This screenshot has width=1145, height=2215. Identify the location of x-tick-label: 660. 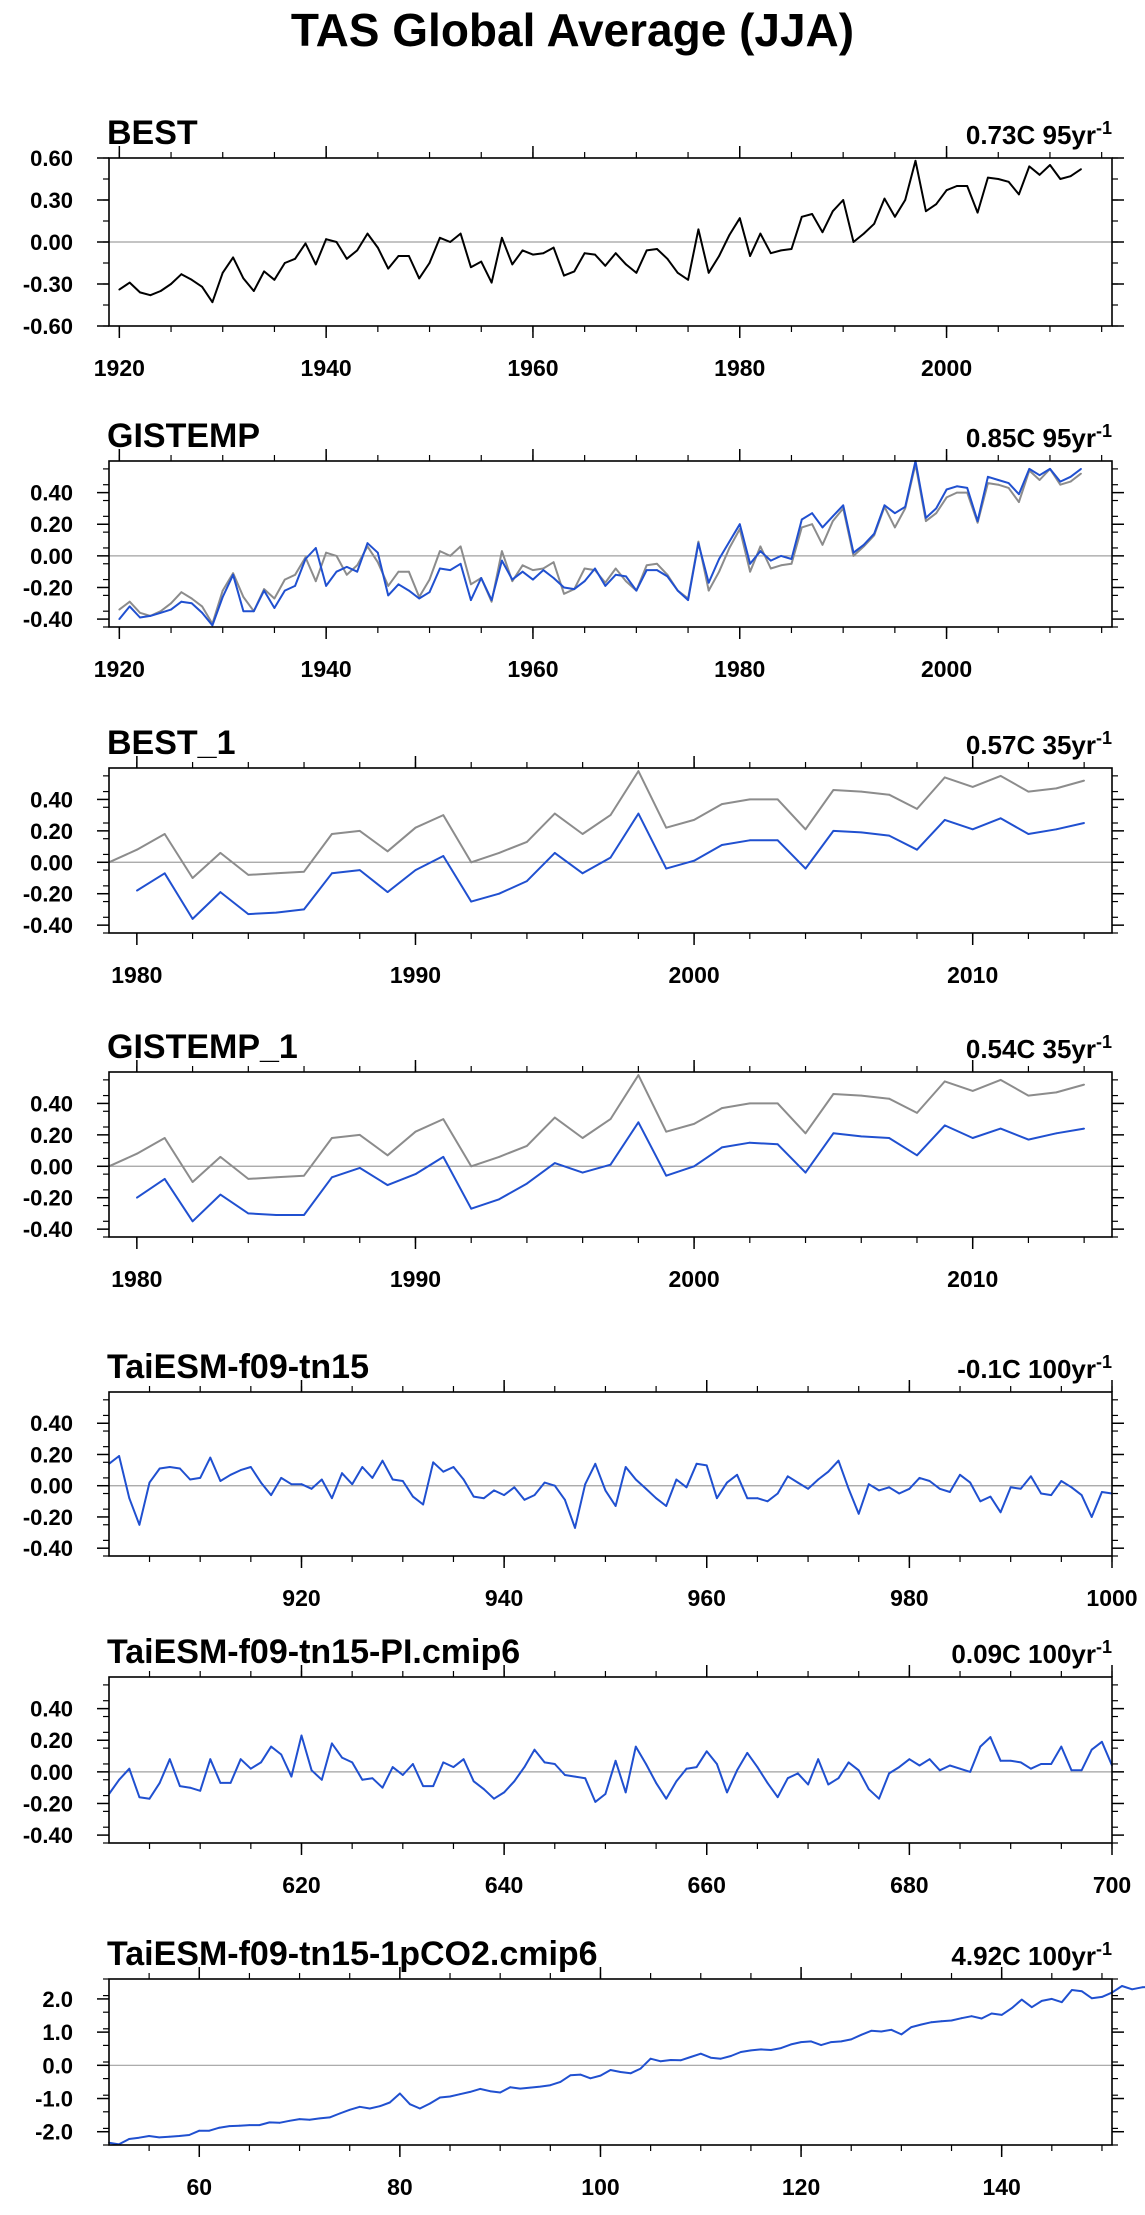
(707, 1885).